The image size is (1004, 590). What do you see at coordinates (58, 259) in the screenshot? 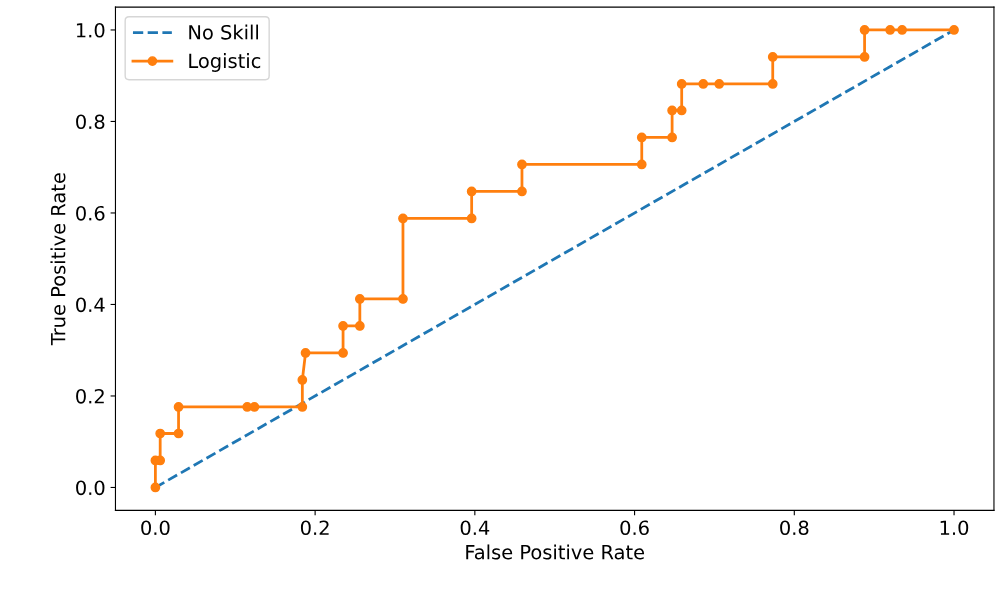
I see `y-axis-title: True Positive Rate` at bounding box center [58, 259].